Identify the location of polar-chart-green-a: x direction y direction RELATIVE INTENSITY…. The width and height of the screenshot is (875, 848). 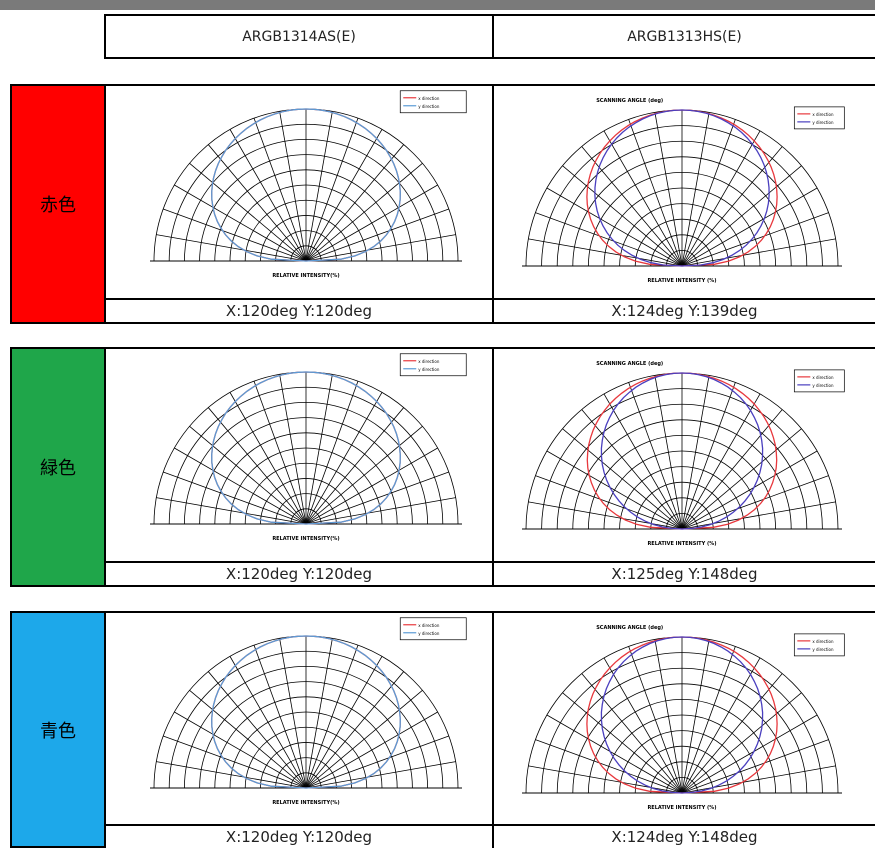
(308, 447).